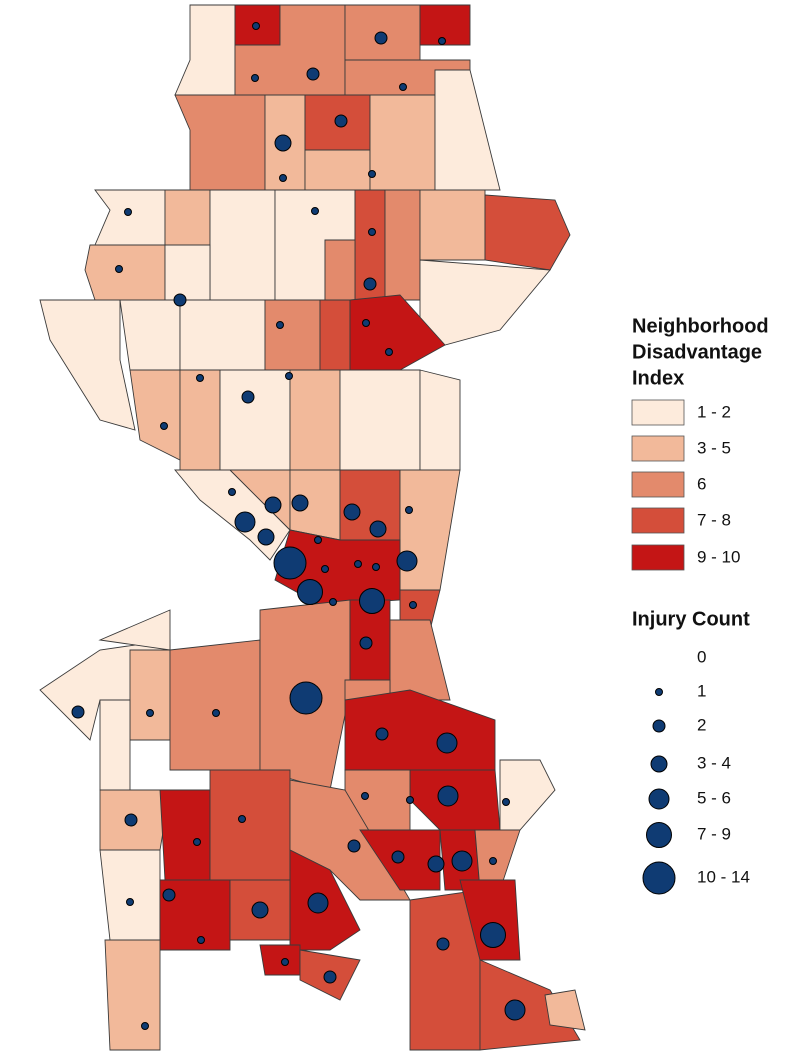 The width and height of the screenshot is (787, 1057). What do you see at coordinates (691, 619) in the screenshot?
I see `legend-title: Injury Count` at bounding box center [691, 619].